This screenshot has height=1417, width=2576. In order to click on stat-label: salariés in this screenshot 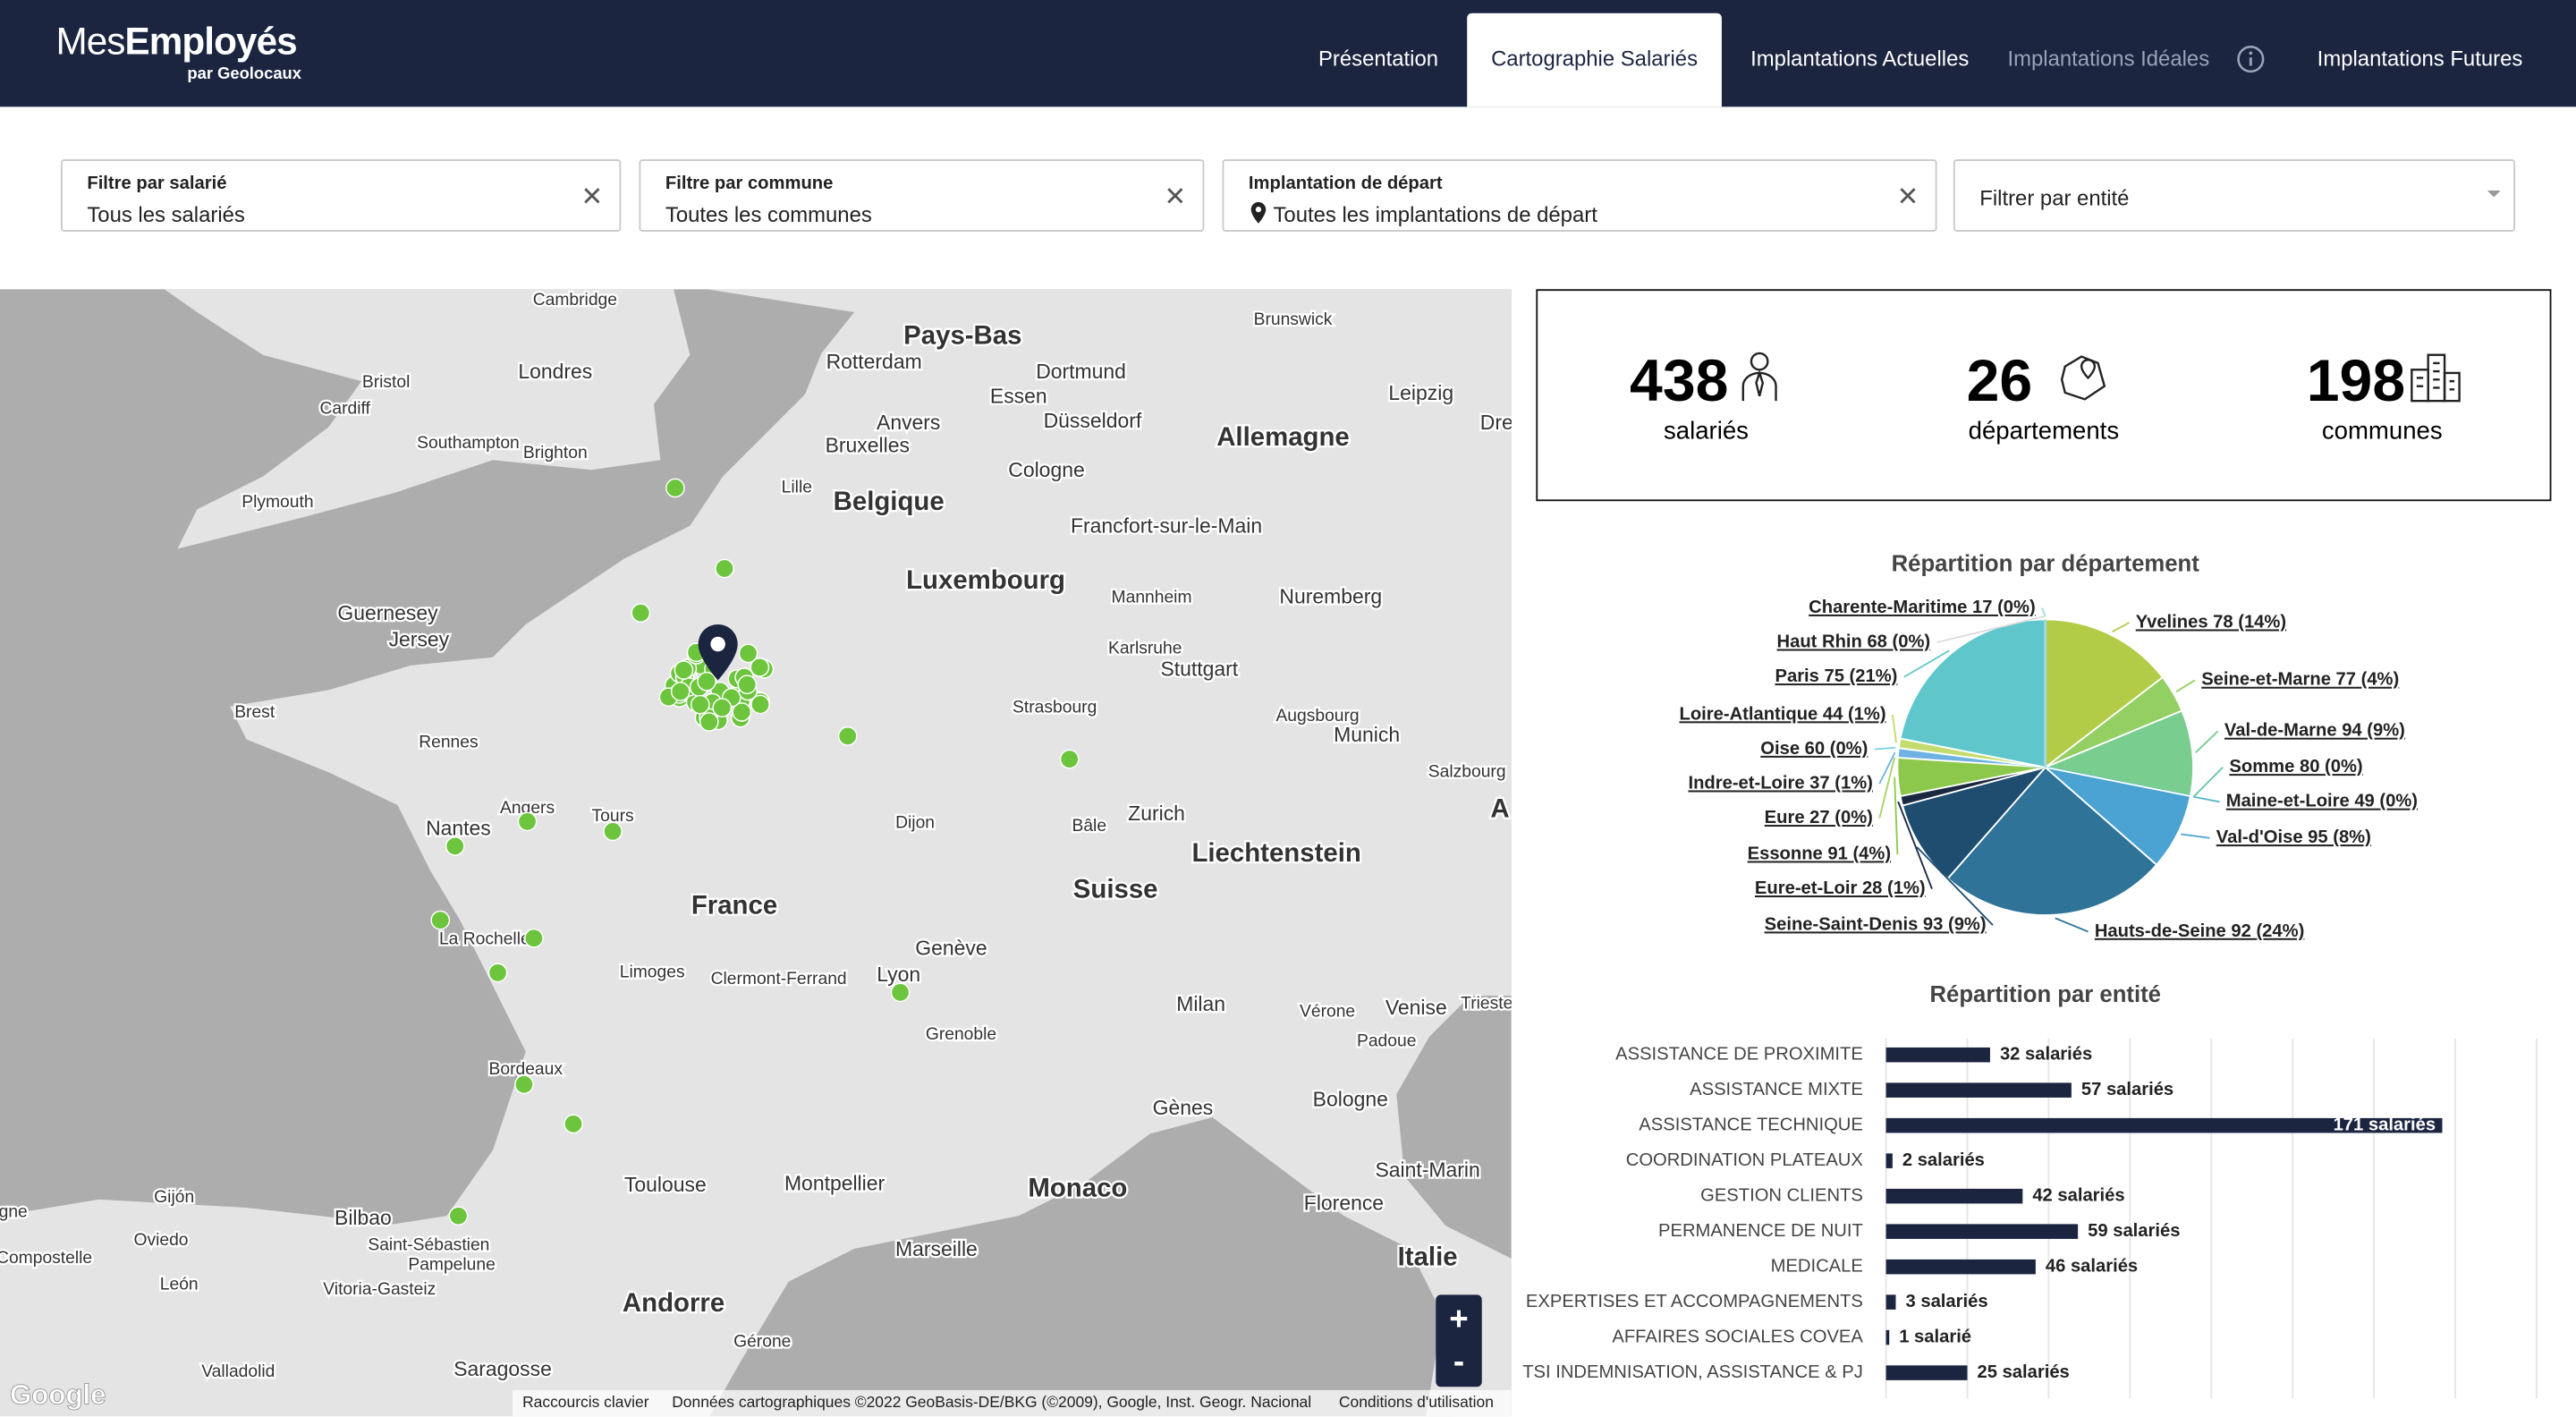, I will do `click(1706, 431)`.